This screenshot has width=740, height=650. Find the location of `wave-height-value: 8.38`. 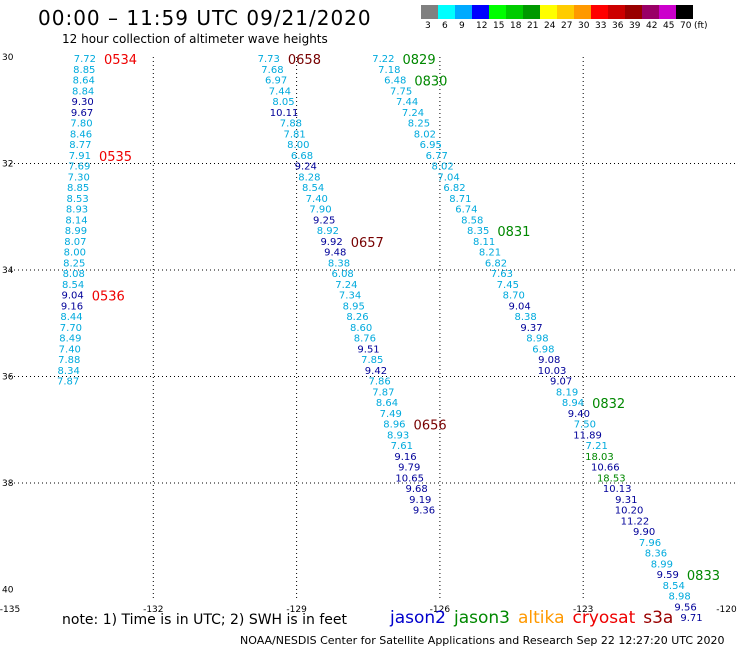

wave-height-value: 8.38 is located at coordinates (525, 317).